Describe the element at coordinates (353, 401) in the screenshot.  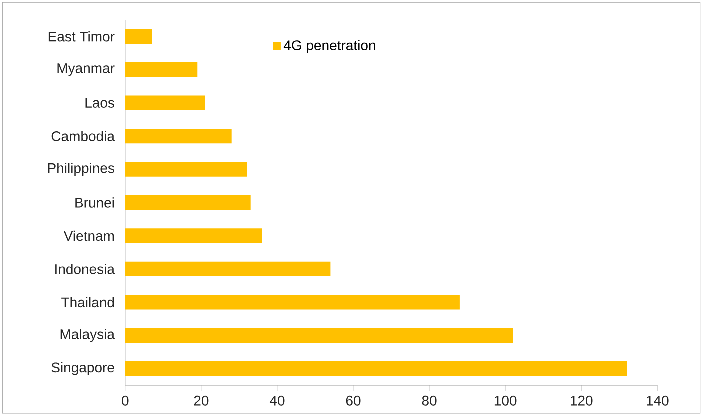
I see `x-tick-label: 60` at that location.